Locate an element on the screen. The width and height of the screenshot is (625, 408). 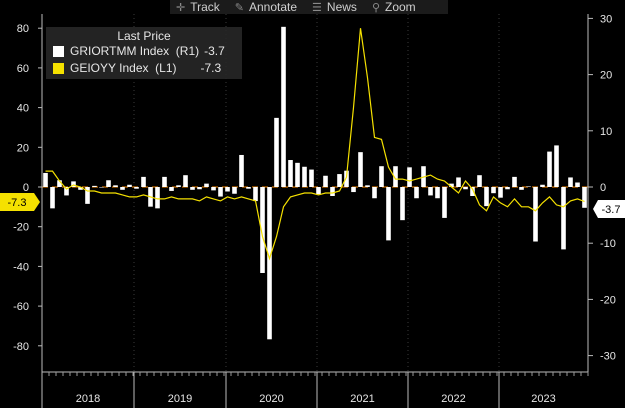
right-axis: 30 20 10 0 -10 -20 -30 is located at coordinates (601, 192).